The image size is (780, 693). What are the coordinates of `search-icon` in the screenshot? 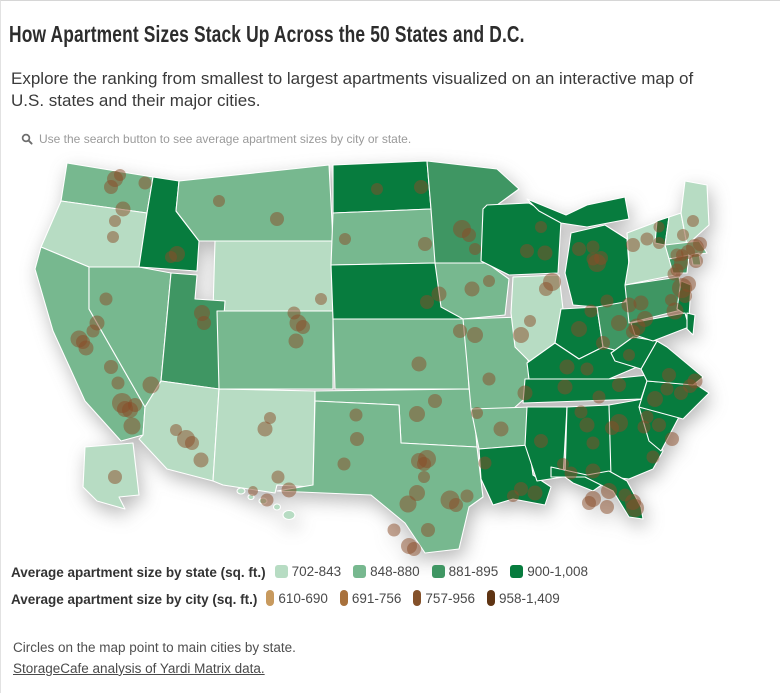 It's located at (27, 139).